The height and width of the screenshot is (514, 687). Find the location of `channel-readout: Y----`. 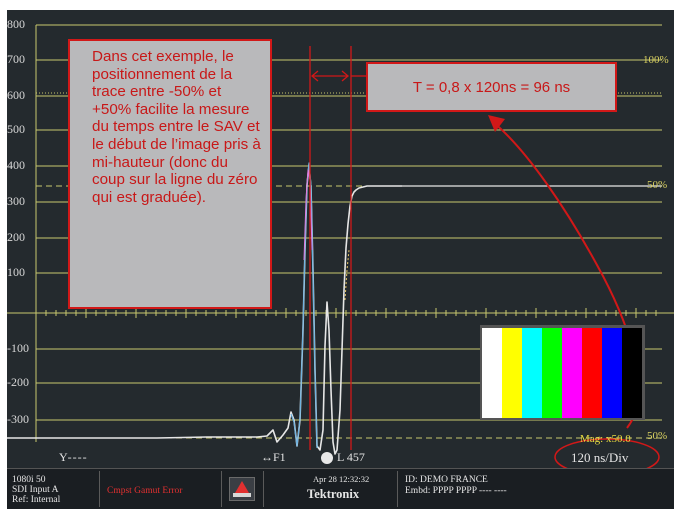

channel-readout: Y---- is located at coordinates (73, 457).